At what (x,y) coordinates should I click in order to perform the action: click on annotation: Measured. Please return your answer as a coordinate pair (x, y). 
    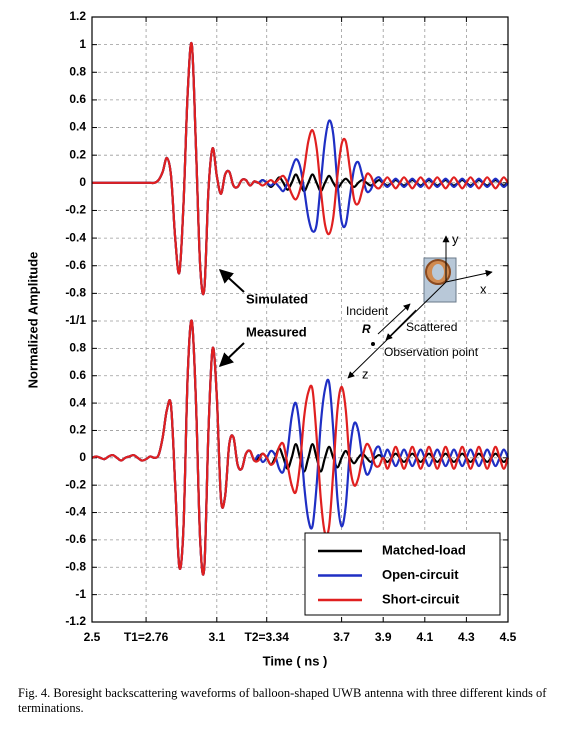
    Looking at the image, I should click on (276, 331).